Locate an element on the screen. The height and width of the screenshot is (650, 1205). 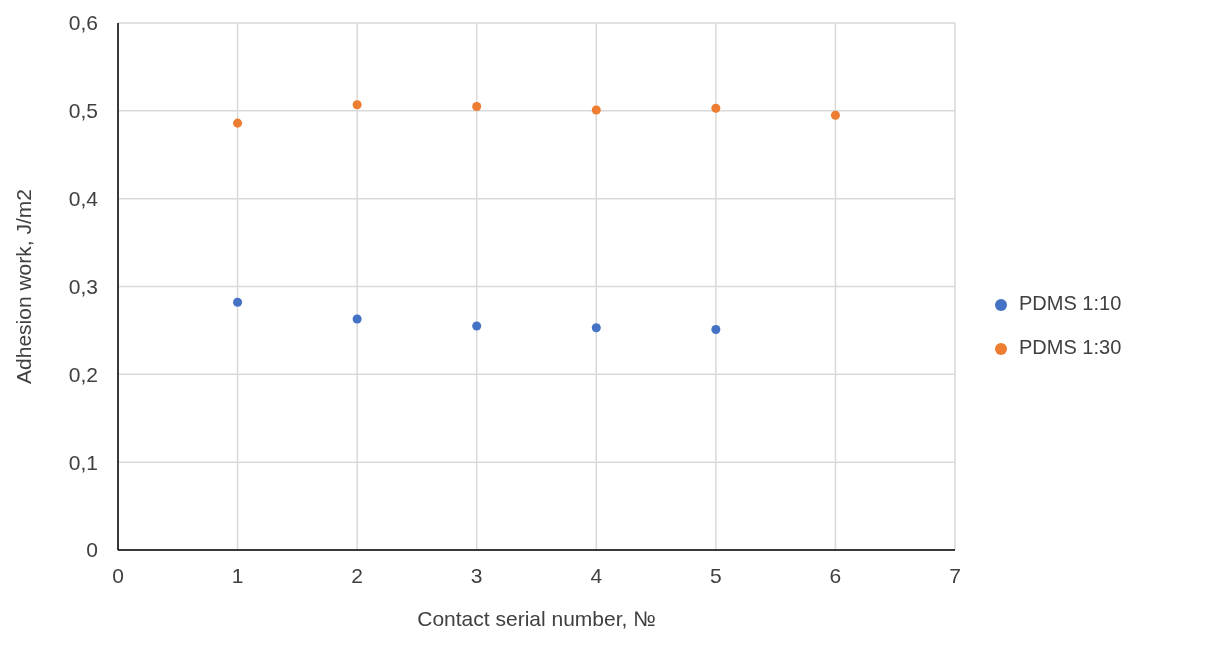
x-tick-label: 6 is located at coordinates (835, 575).